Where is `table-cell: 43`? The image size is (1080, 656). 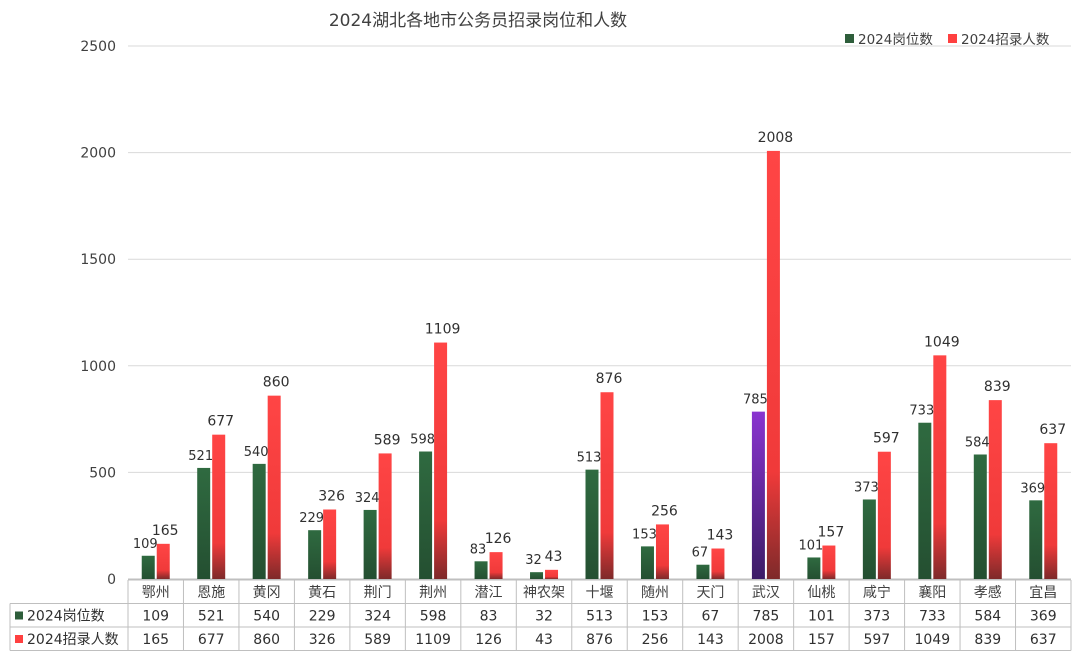
table-cell: 43 is located at coordinates (544, 640).